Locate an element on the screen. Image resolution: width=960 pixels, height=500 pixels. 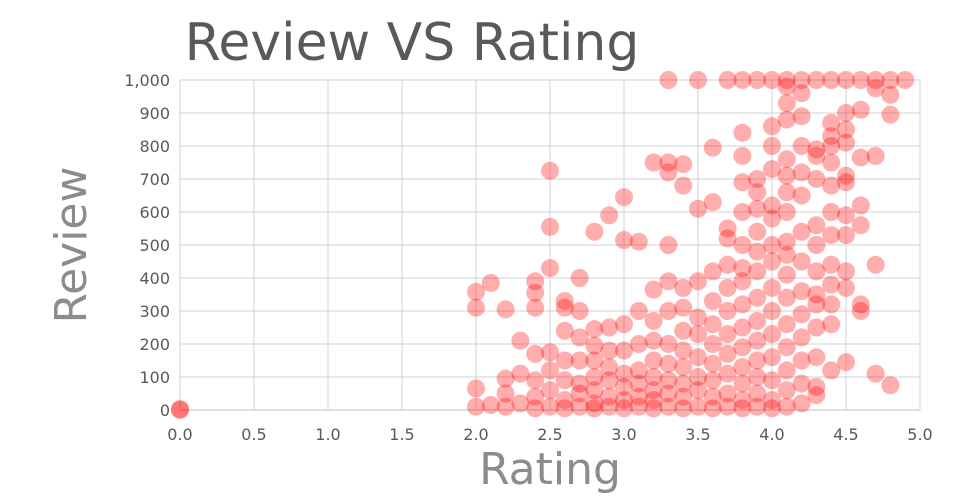
x-tick-label: 1.0 is located at coordinates (327, 434).